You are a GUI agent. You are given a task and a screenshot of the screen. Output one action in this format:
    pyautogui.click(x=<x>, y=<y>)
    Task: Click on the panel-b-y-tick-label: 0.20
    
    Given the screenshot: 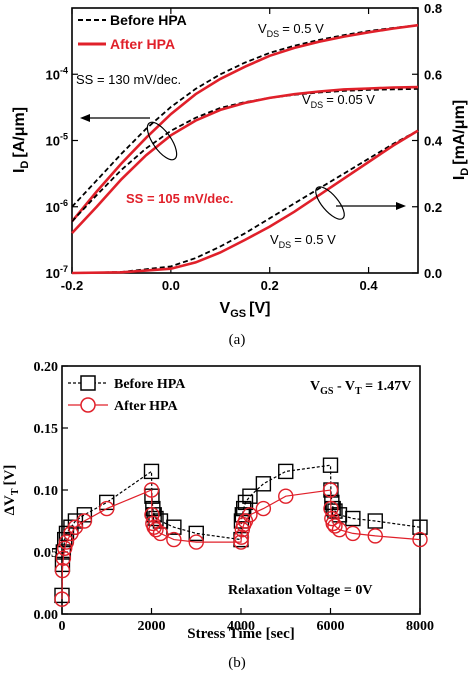 What is the action you would take?
    pyautogui.click(x=46, y=367)
    